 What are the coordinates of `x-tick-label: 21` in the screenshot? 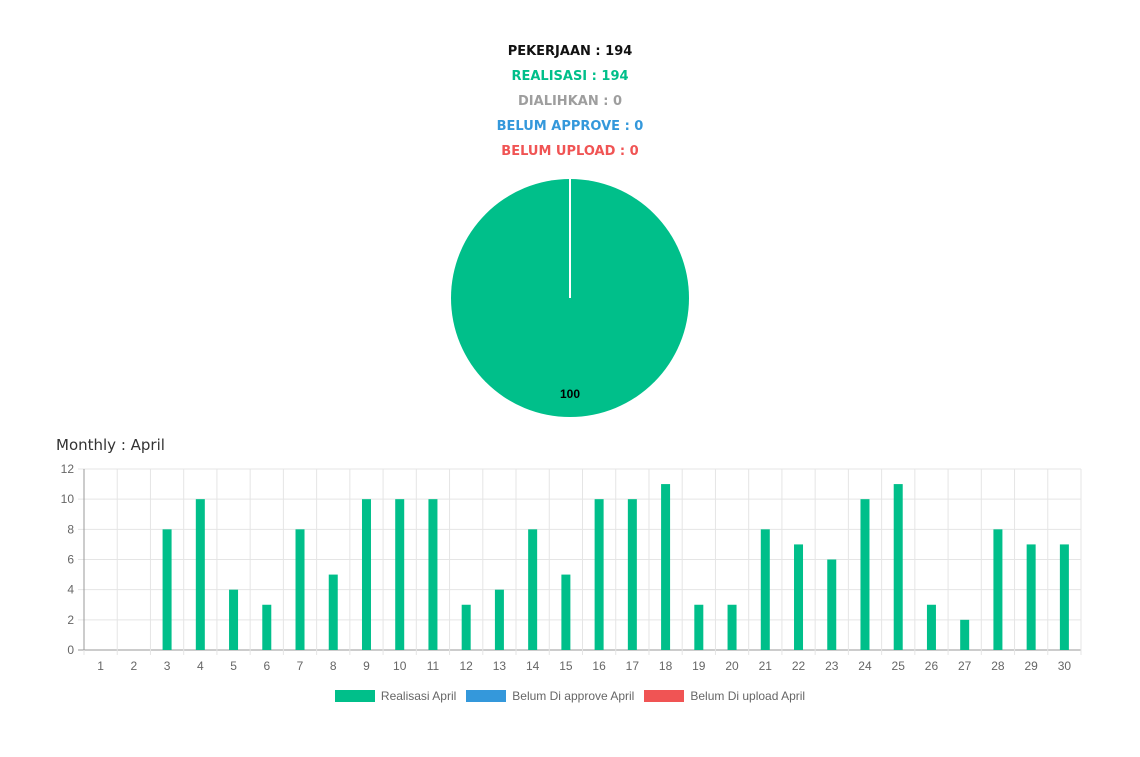 It's located at (766, 666).